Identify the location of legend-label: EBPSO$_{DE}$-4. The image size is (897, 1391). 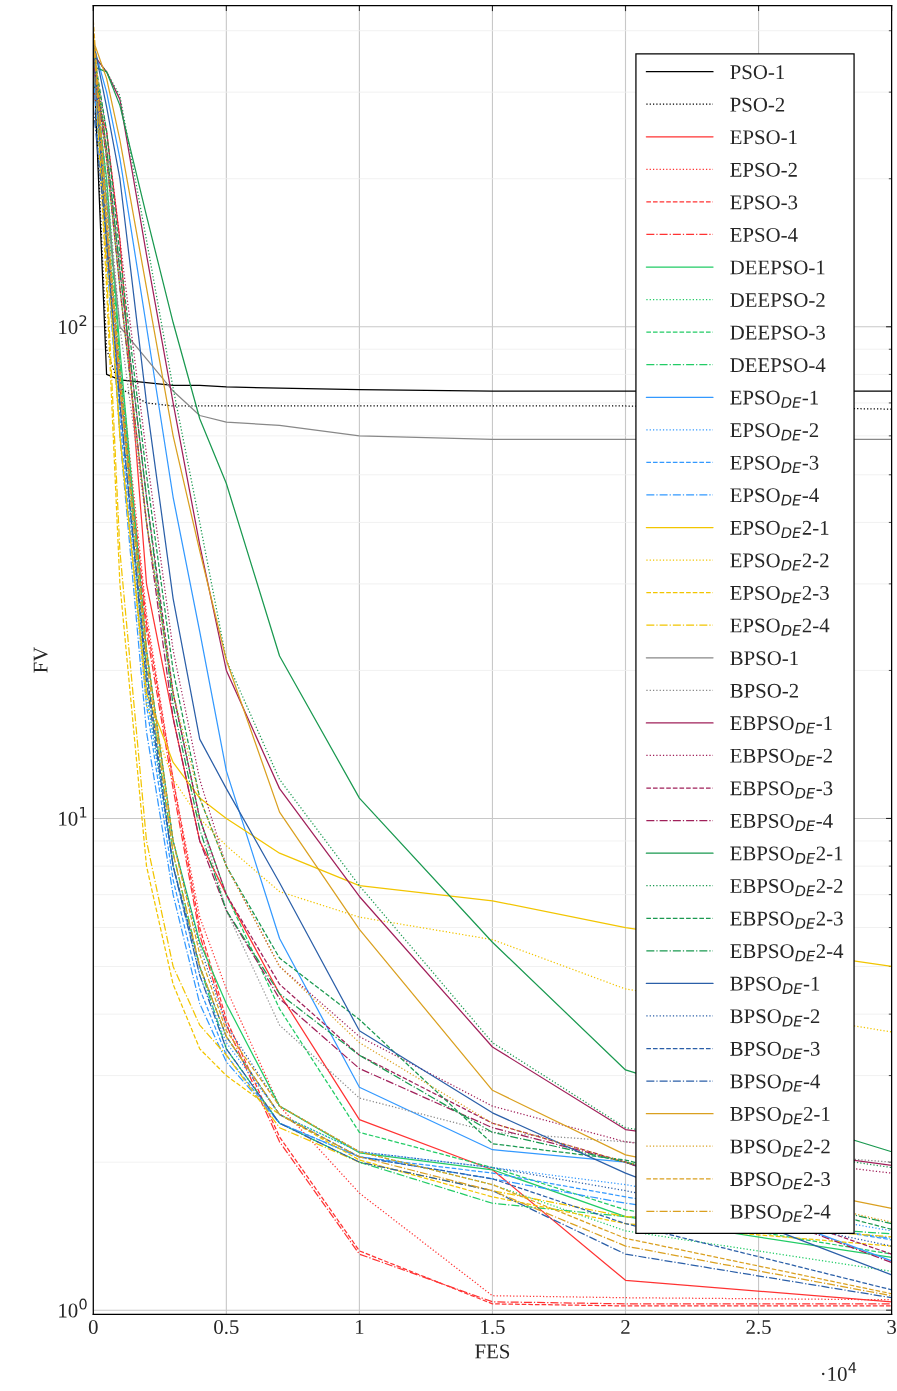
(781, 822).